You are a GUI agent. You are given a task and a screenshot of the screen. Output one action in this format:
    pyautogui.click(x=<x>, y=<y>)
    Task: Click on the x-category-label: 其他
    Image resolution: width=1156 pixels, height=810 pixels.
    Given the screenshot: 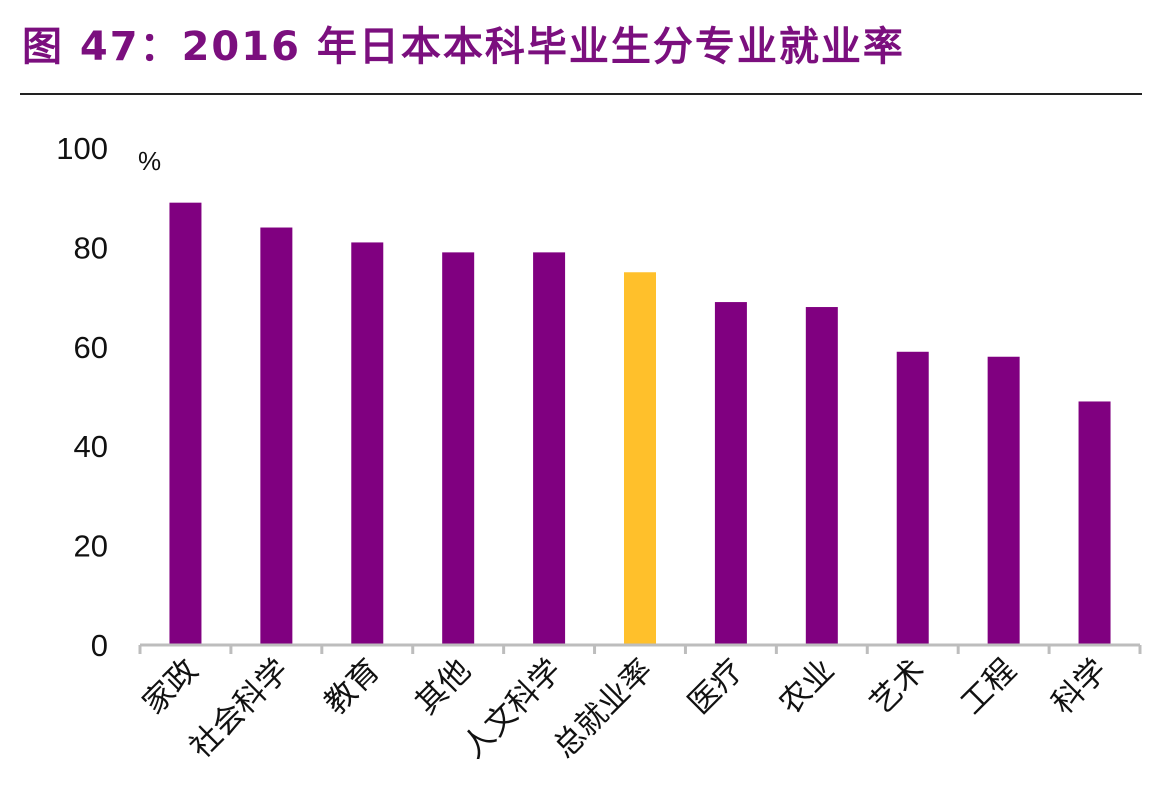 What is the action you would take?
    pyautogui.click(x=443, y=686)
    